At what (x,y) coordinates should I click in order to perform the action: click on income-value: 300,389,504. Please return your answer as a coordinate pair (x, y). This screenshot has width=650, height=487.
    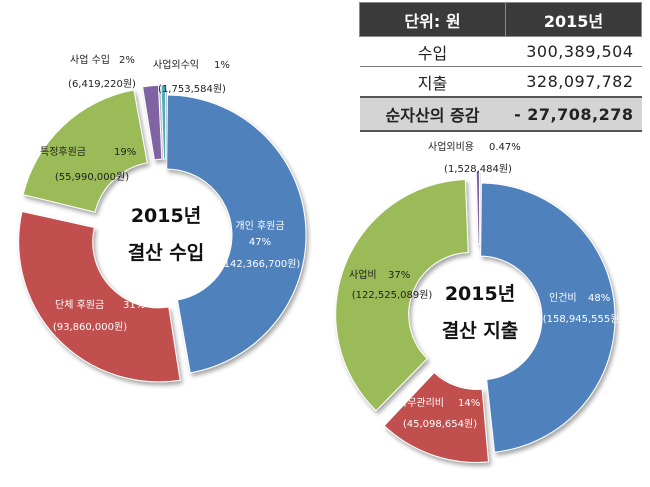
    Looking at the image, I should click on (573, 51).